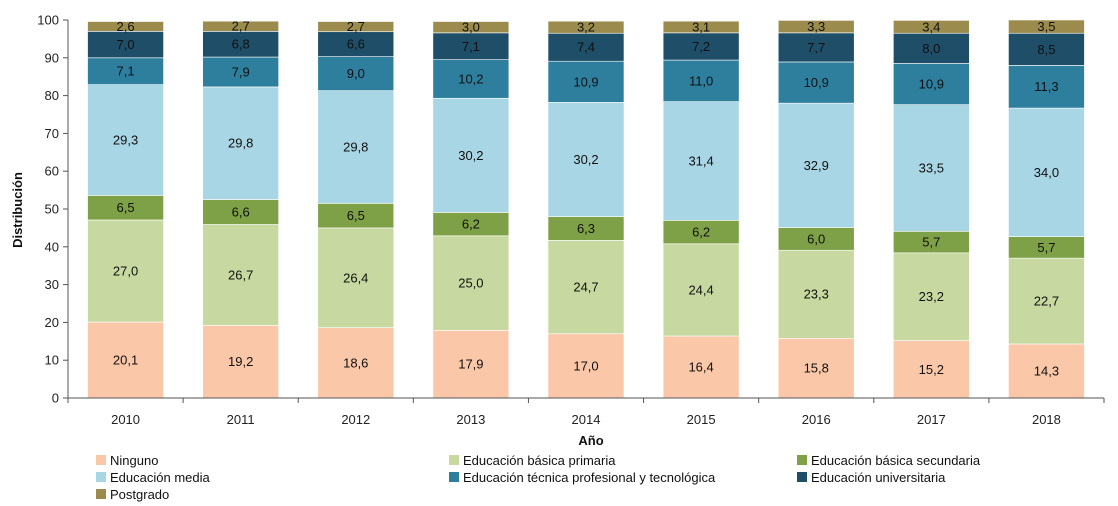 This screenshot has width=1118, height=506. I want to click on data-label: 3,5, so click(1046, 26).